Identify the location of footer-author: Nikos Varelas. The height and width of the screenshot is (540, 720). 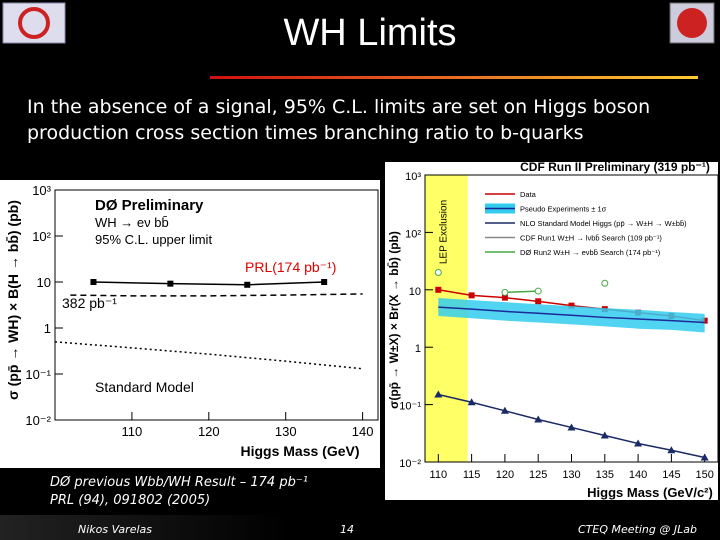
(115, 529).